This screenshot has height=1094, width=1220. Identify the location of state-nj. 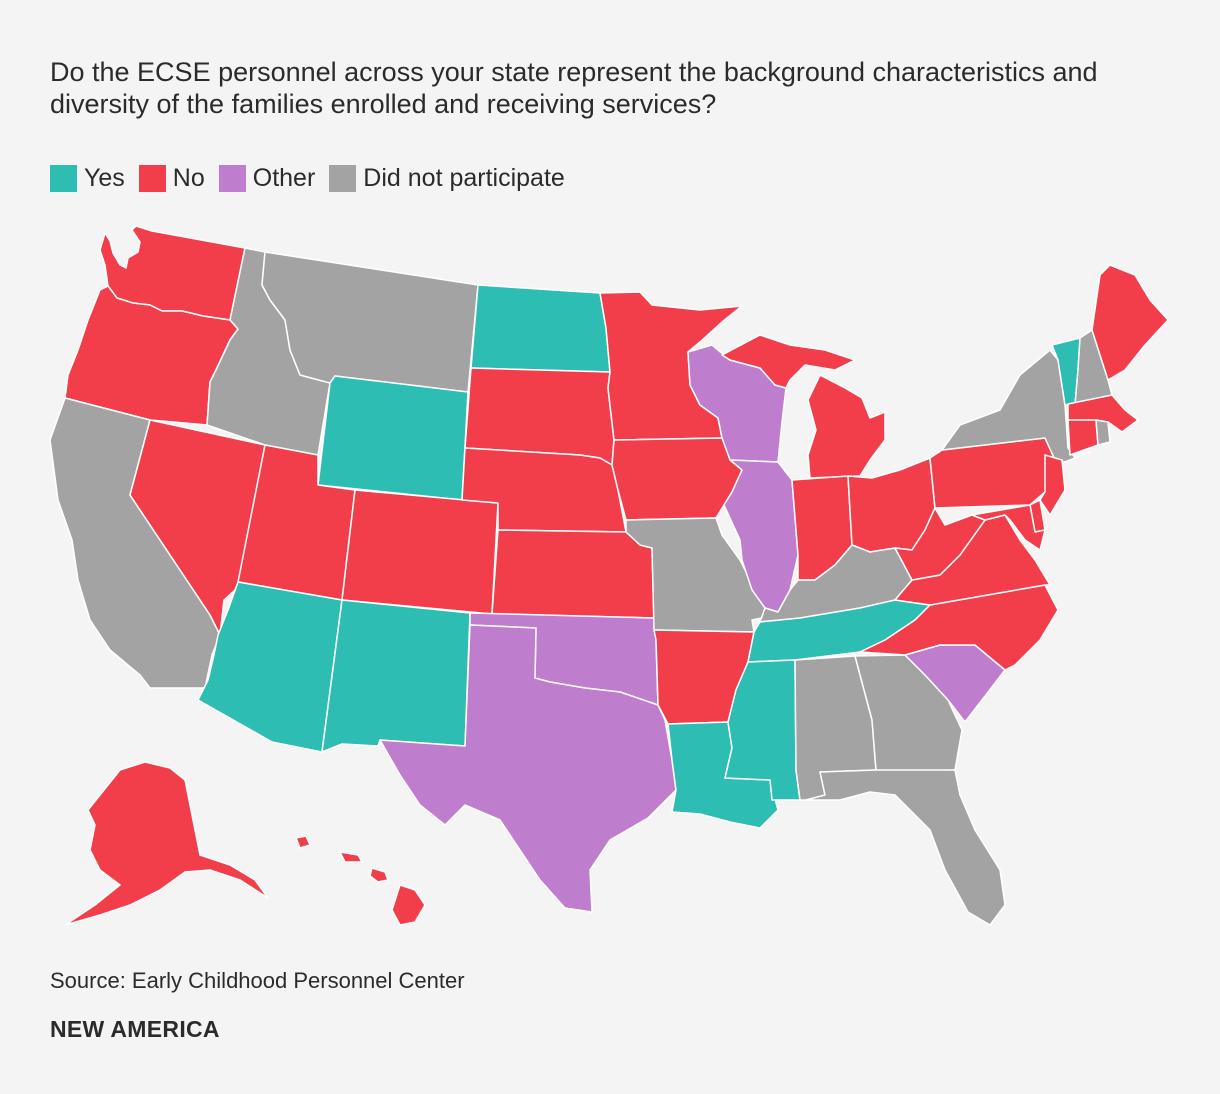
(1052, 485).